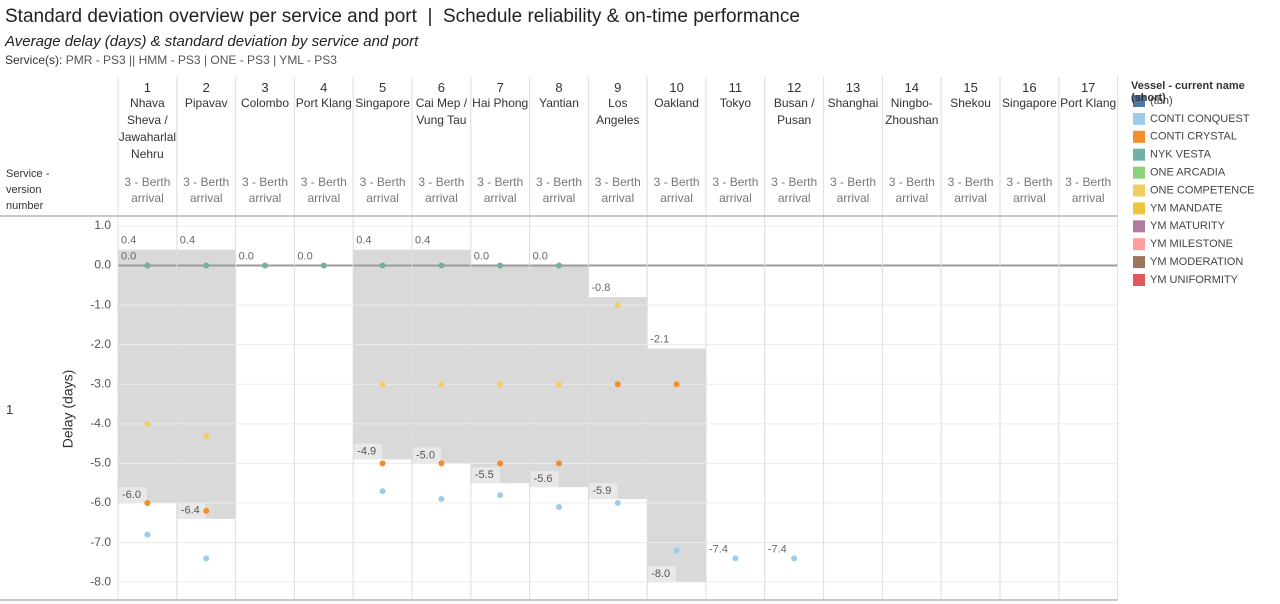  Describe the element at coordinates (100, 502) in the screenshot. I see `y-tick-label: -6.0` at that location.